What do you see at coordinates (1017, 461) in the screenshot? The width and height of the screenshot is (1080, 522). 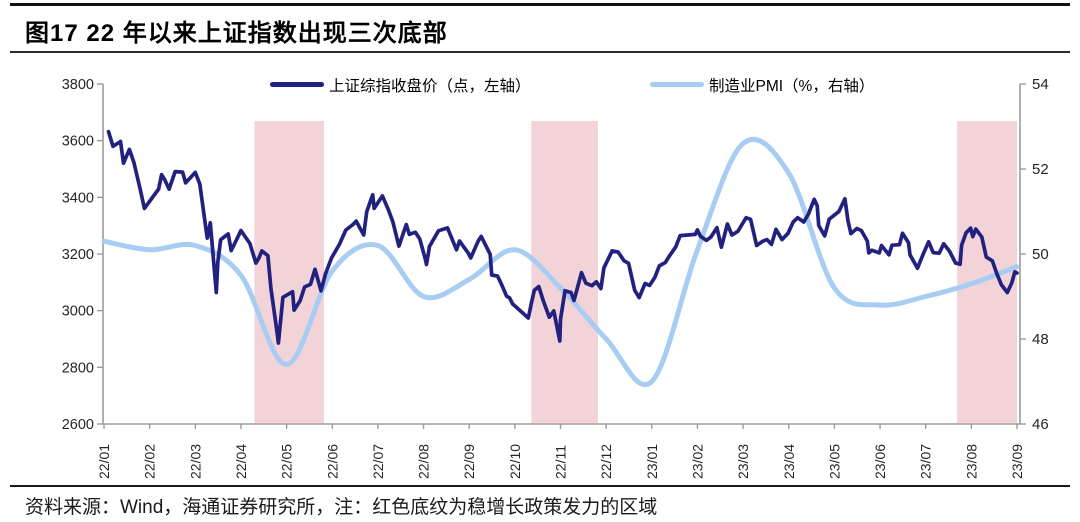 I see `x-axis-tick-label: 23/09` at bounding box center [1017, 461].